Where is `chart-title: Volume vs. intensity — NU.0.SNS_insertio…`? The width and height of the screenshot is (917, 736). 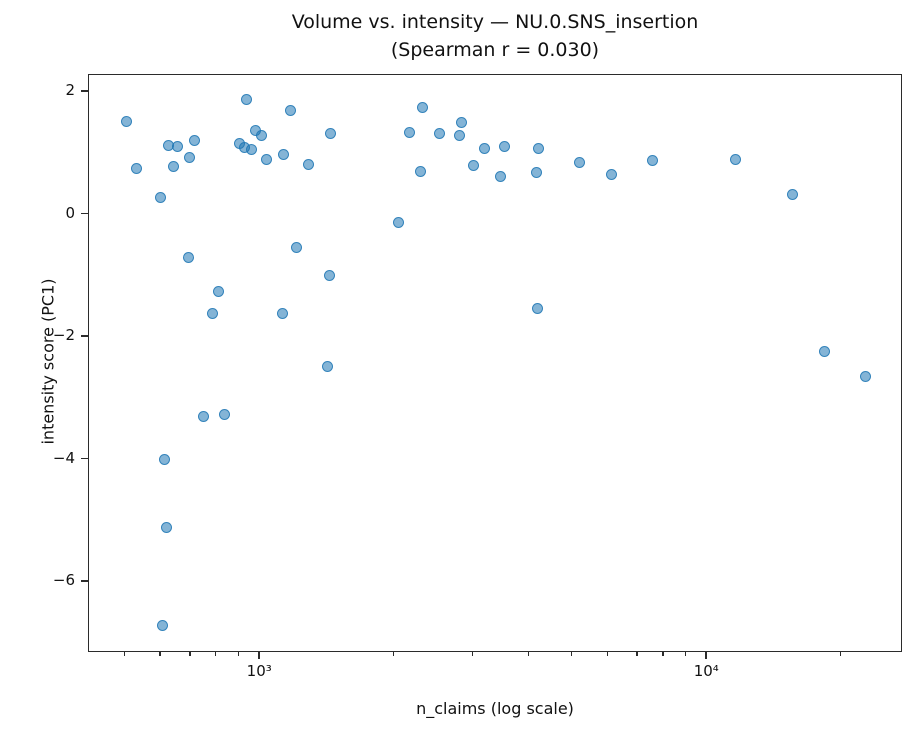
chart-title: Volume vs. intensity — NU.0.SNS_insertio… is located at coordinates (495, 36).